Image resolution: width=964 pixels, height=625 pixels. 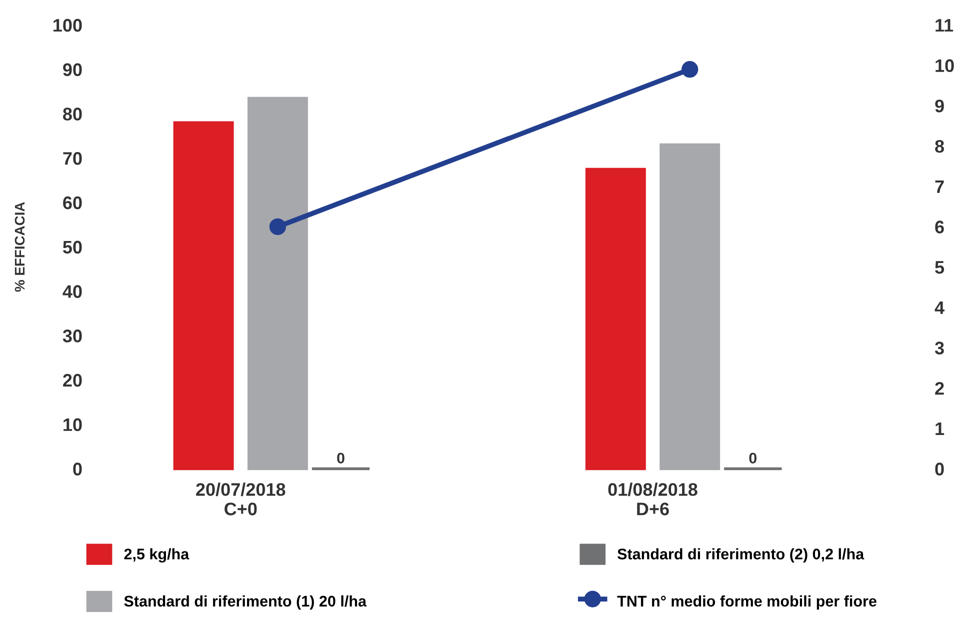 I want to click on y2-tick-label: 9, so click(x=939, y=106).